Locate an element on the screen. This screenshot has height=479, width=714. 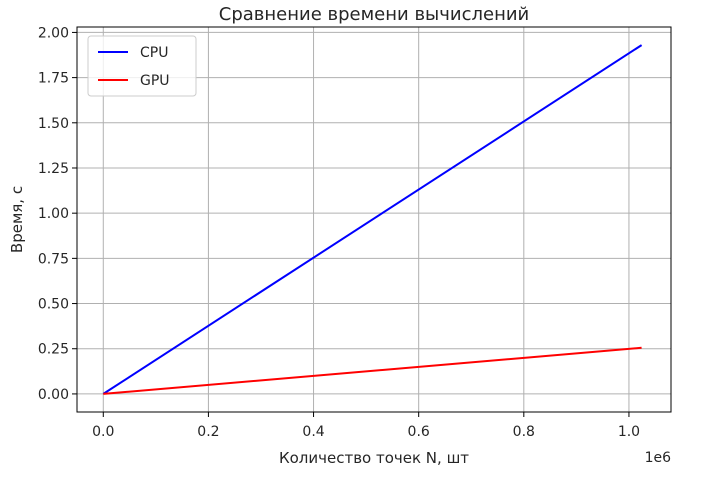
x-tick-label: 0.6 is located at coordinates (419, 432).